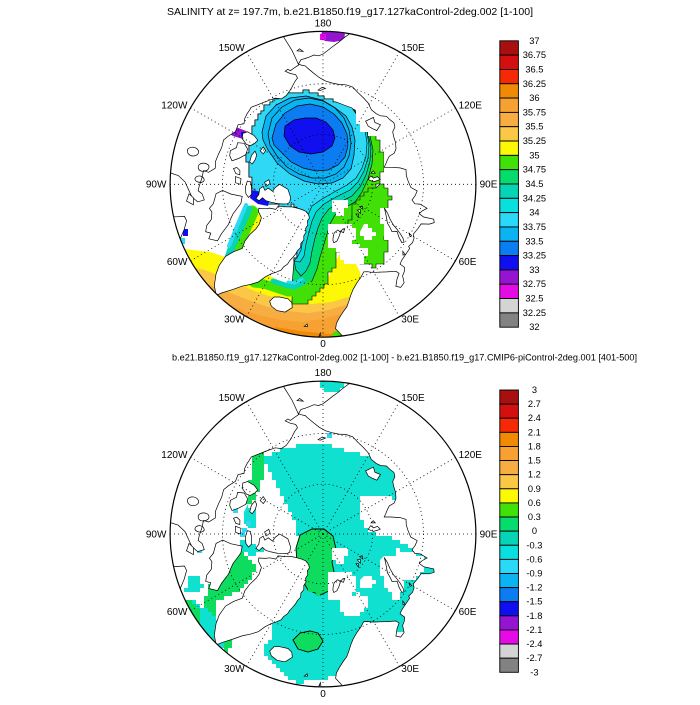 This screenshot has height=705, width=700. Describe the element at coordinates (534, 489) in the screenshot. I see `svg-text: 0.9` at that location.